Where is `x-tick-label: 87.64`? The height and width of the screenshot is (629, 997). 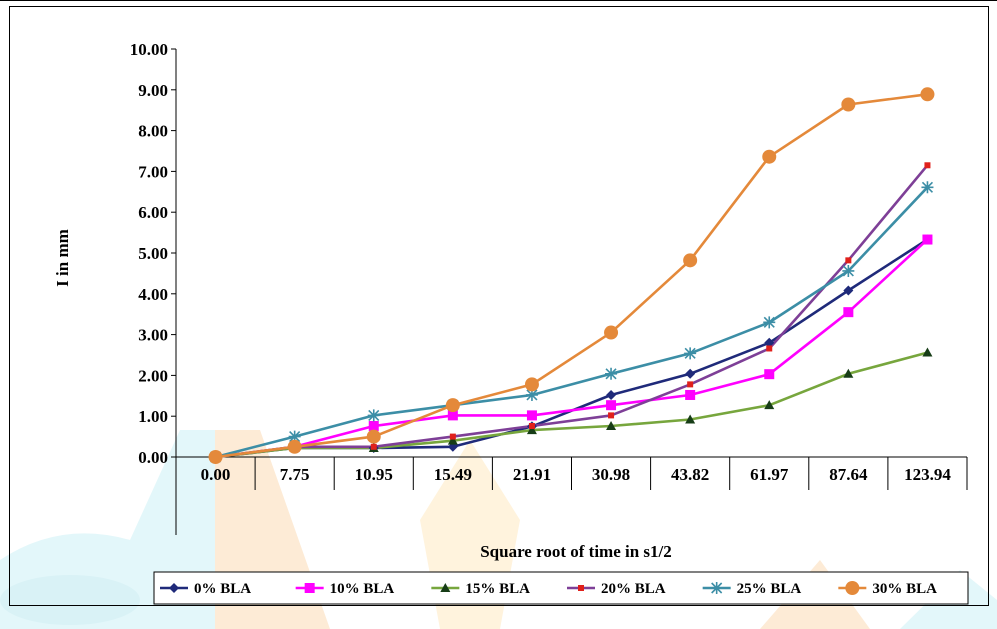 x-tick-label: 87.64 is located at coordinates (848, 474).